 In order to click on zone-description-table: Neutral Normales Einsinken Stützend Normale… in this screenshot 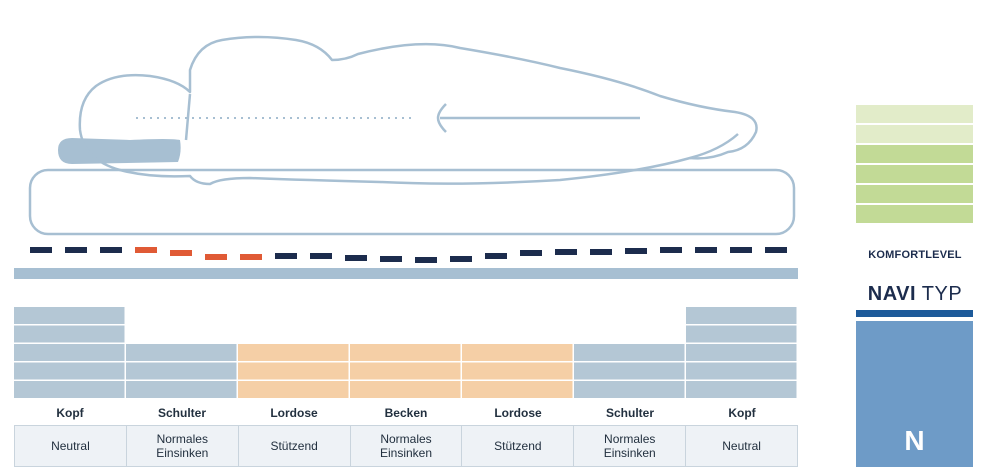, I will do `click(406, 446)`.